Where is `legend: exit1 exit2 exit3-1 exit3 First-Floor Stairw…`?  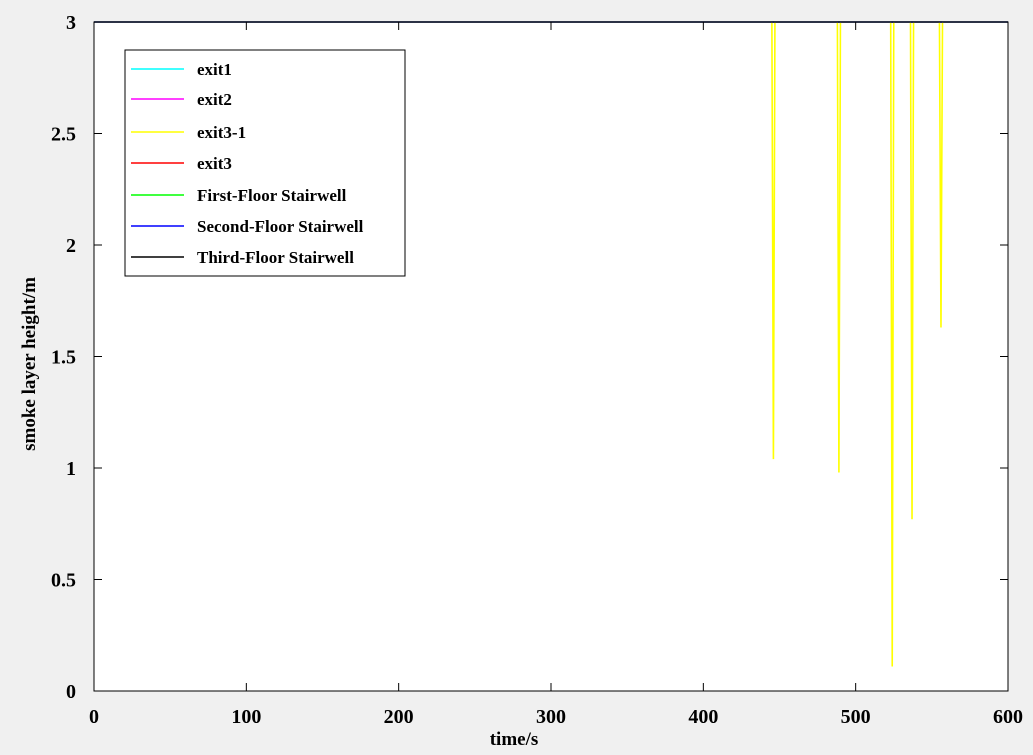 legend: exit1 exit2 exit3-1 exit3 First-Floor Stairw… is located at coordinates (265, 163).